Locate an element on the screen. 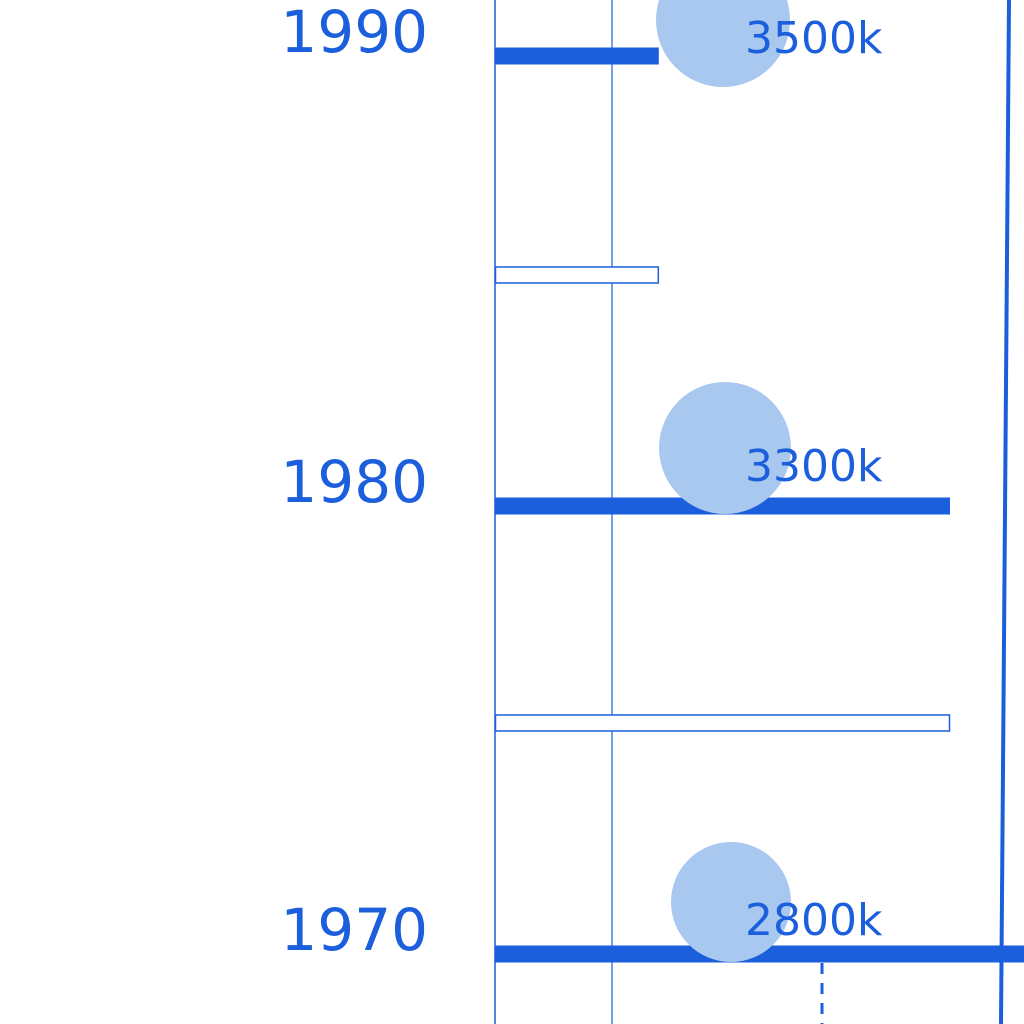 Image resolution: width=1024 pixels, height=1024 pixels. data-label-1980: 3300k is located at coordinates (814, 466).